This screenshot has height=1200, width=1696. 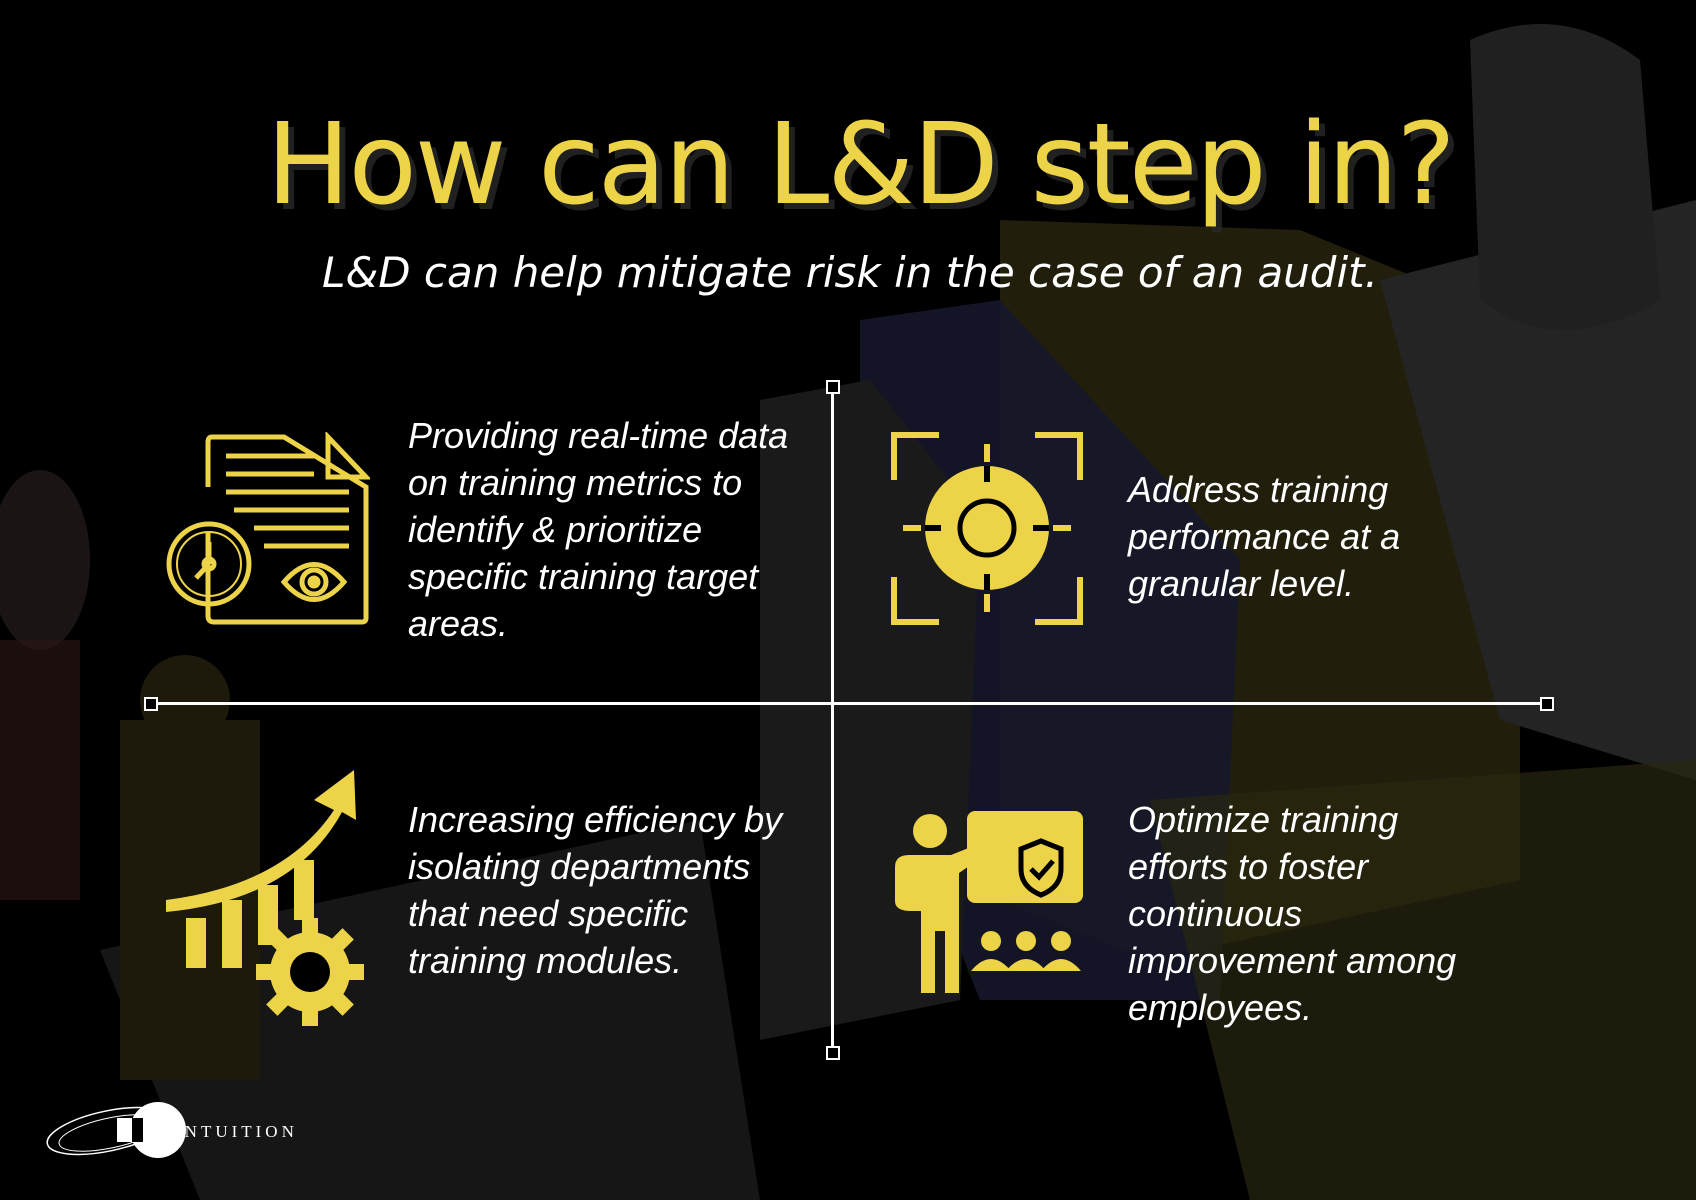 I want to click on divider-node-top, so click(x=833, y=387).